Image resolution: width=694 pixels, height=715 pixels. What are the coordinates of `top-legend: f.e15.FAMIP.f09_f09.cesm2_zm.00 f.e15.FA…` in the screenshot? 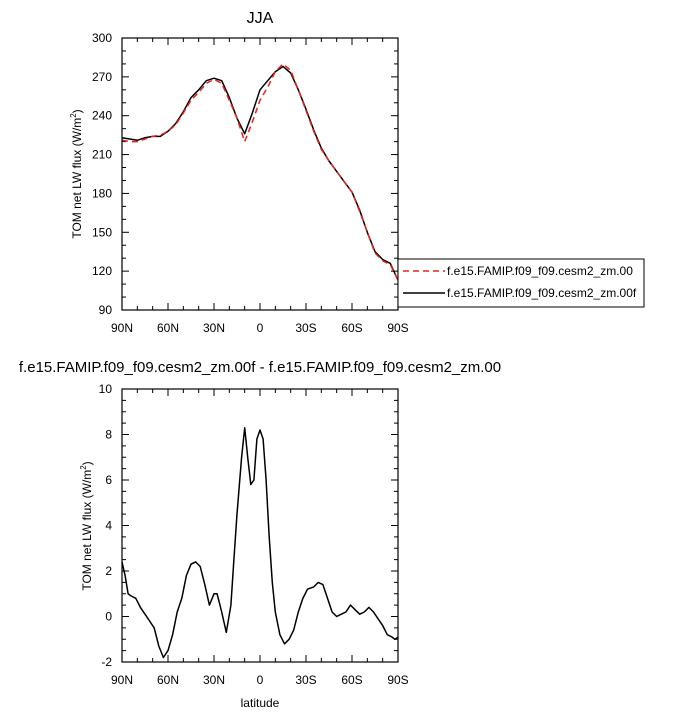 It's located at (521, 283).